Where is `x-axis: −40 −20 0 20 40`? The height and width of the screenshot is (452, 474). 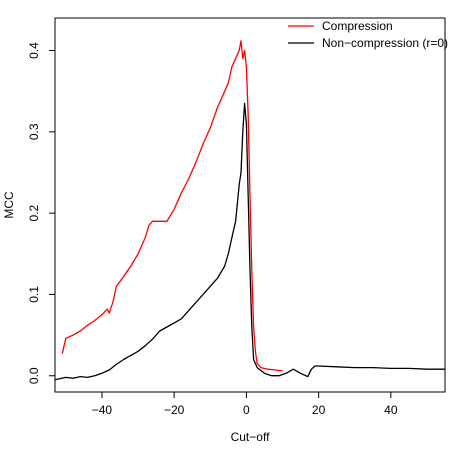 x-axis: −40 −20 0 20 40 is located at coordinates (245, 404).